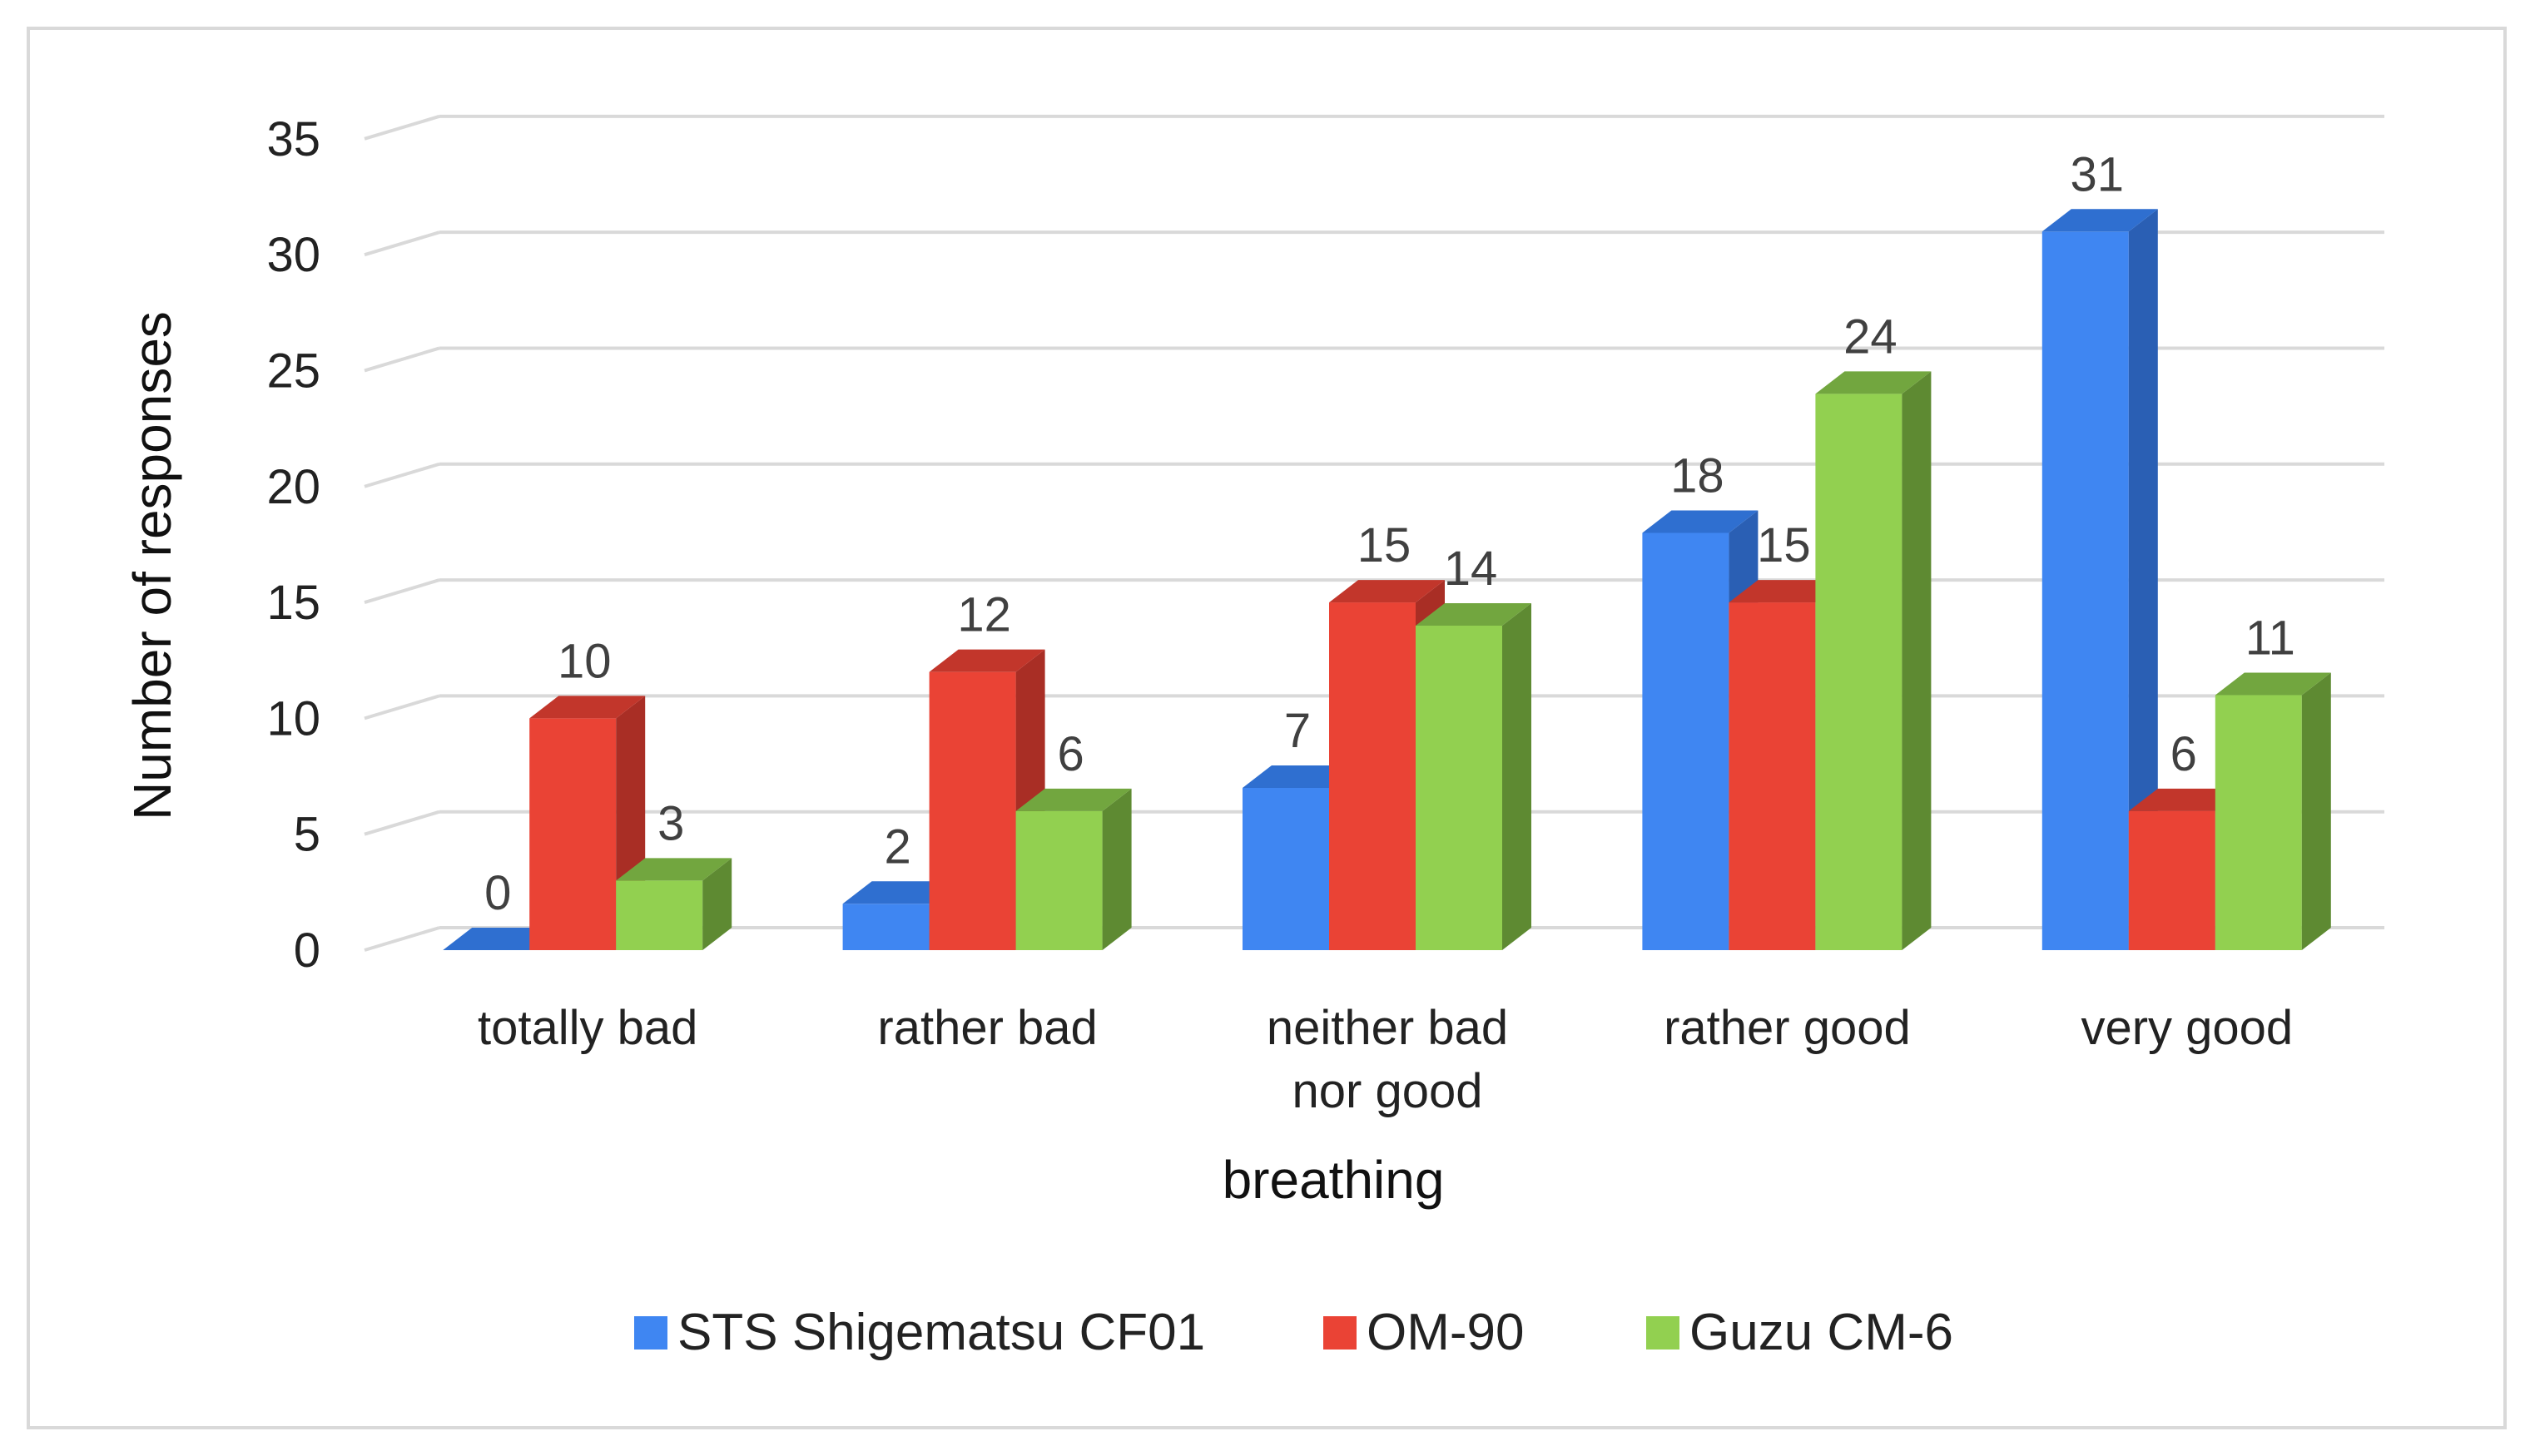  Describe the element at coordinates (984, 615) in the screenshot. I see `data-label: 12` at that location.